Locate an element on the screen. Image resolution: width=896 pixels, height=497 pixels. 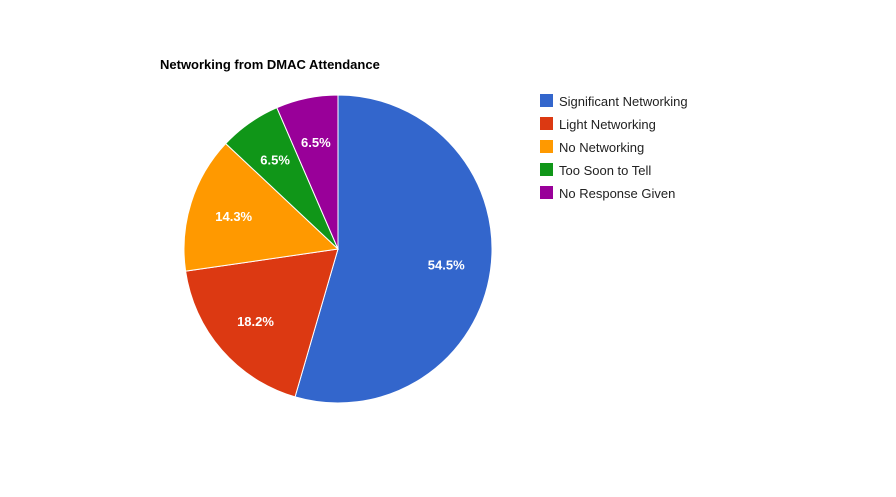
legend-item: No Response Given is located at coordinates (617, 193).